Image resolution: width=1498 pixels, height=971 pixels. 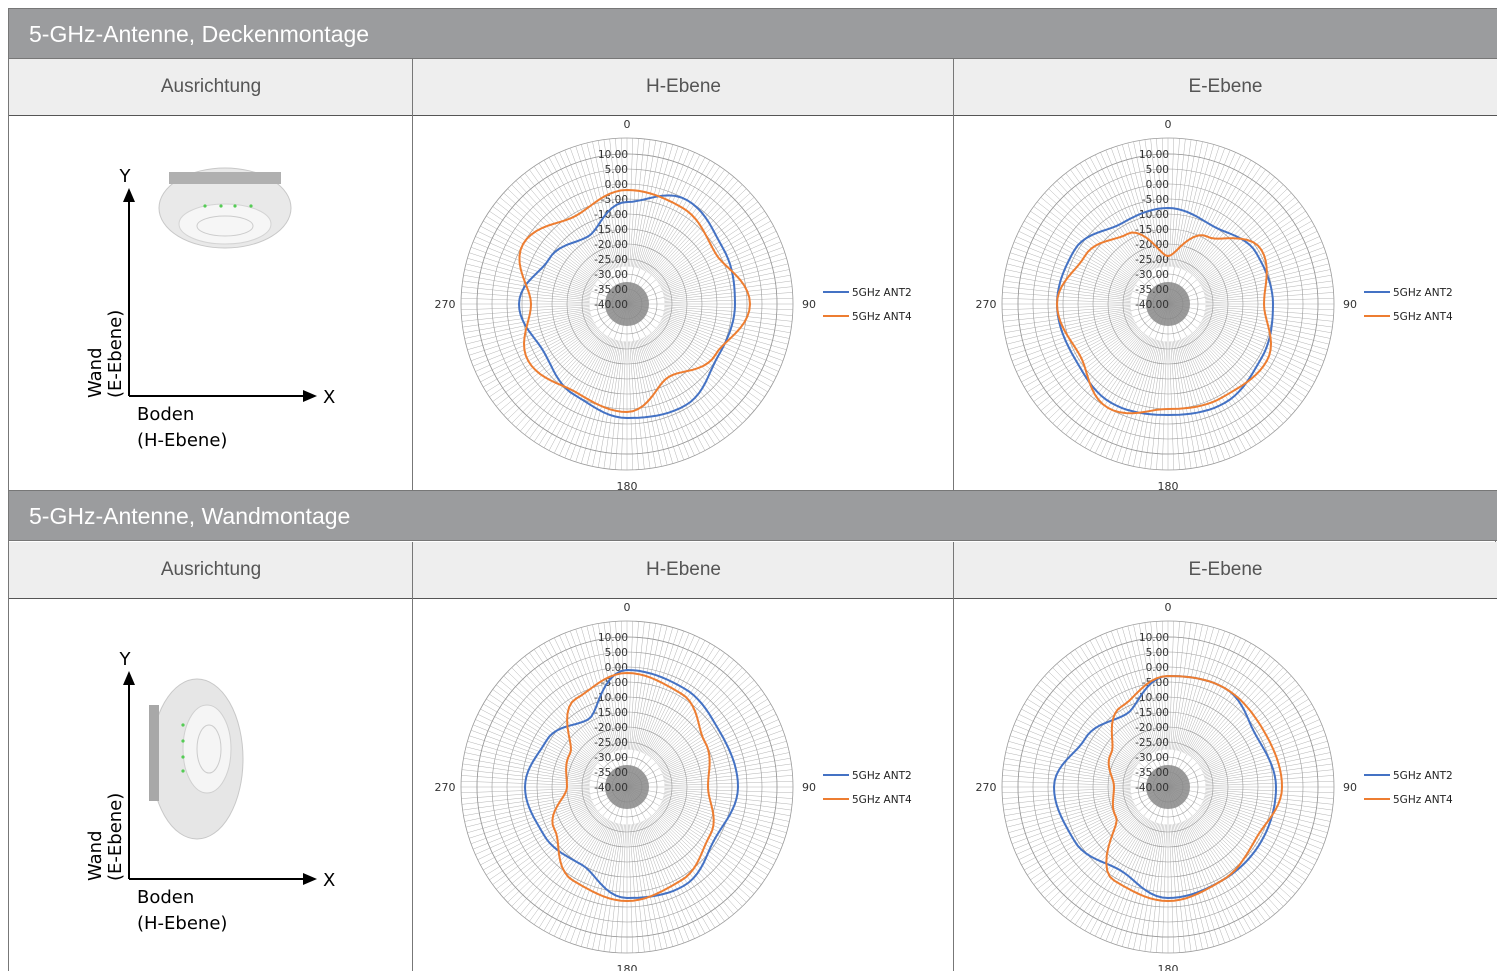 I want to click on r-tick-label: -15.00, so click(x=611, y=713).